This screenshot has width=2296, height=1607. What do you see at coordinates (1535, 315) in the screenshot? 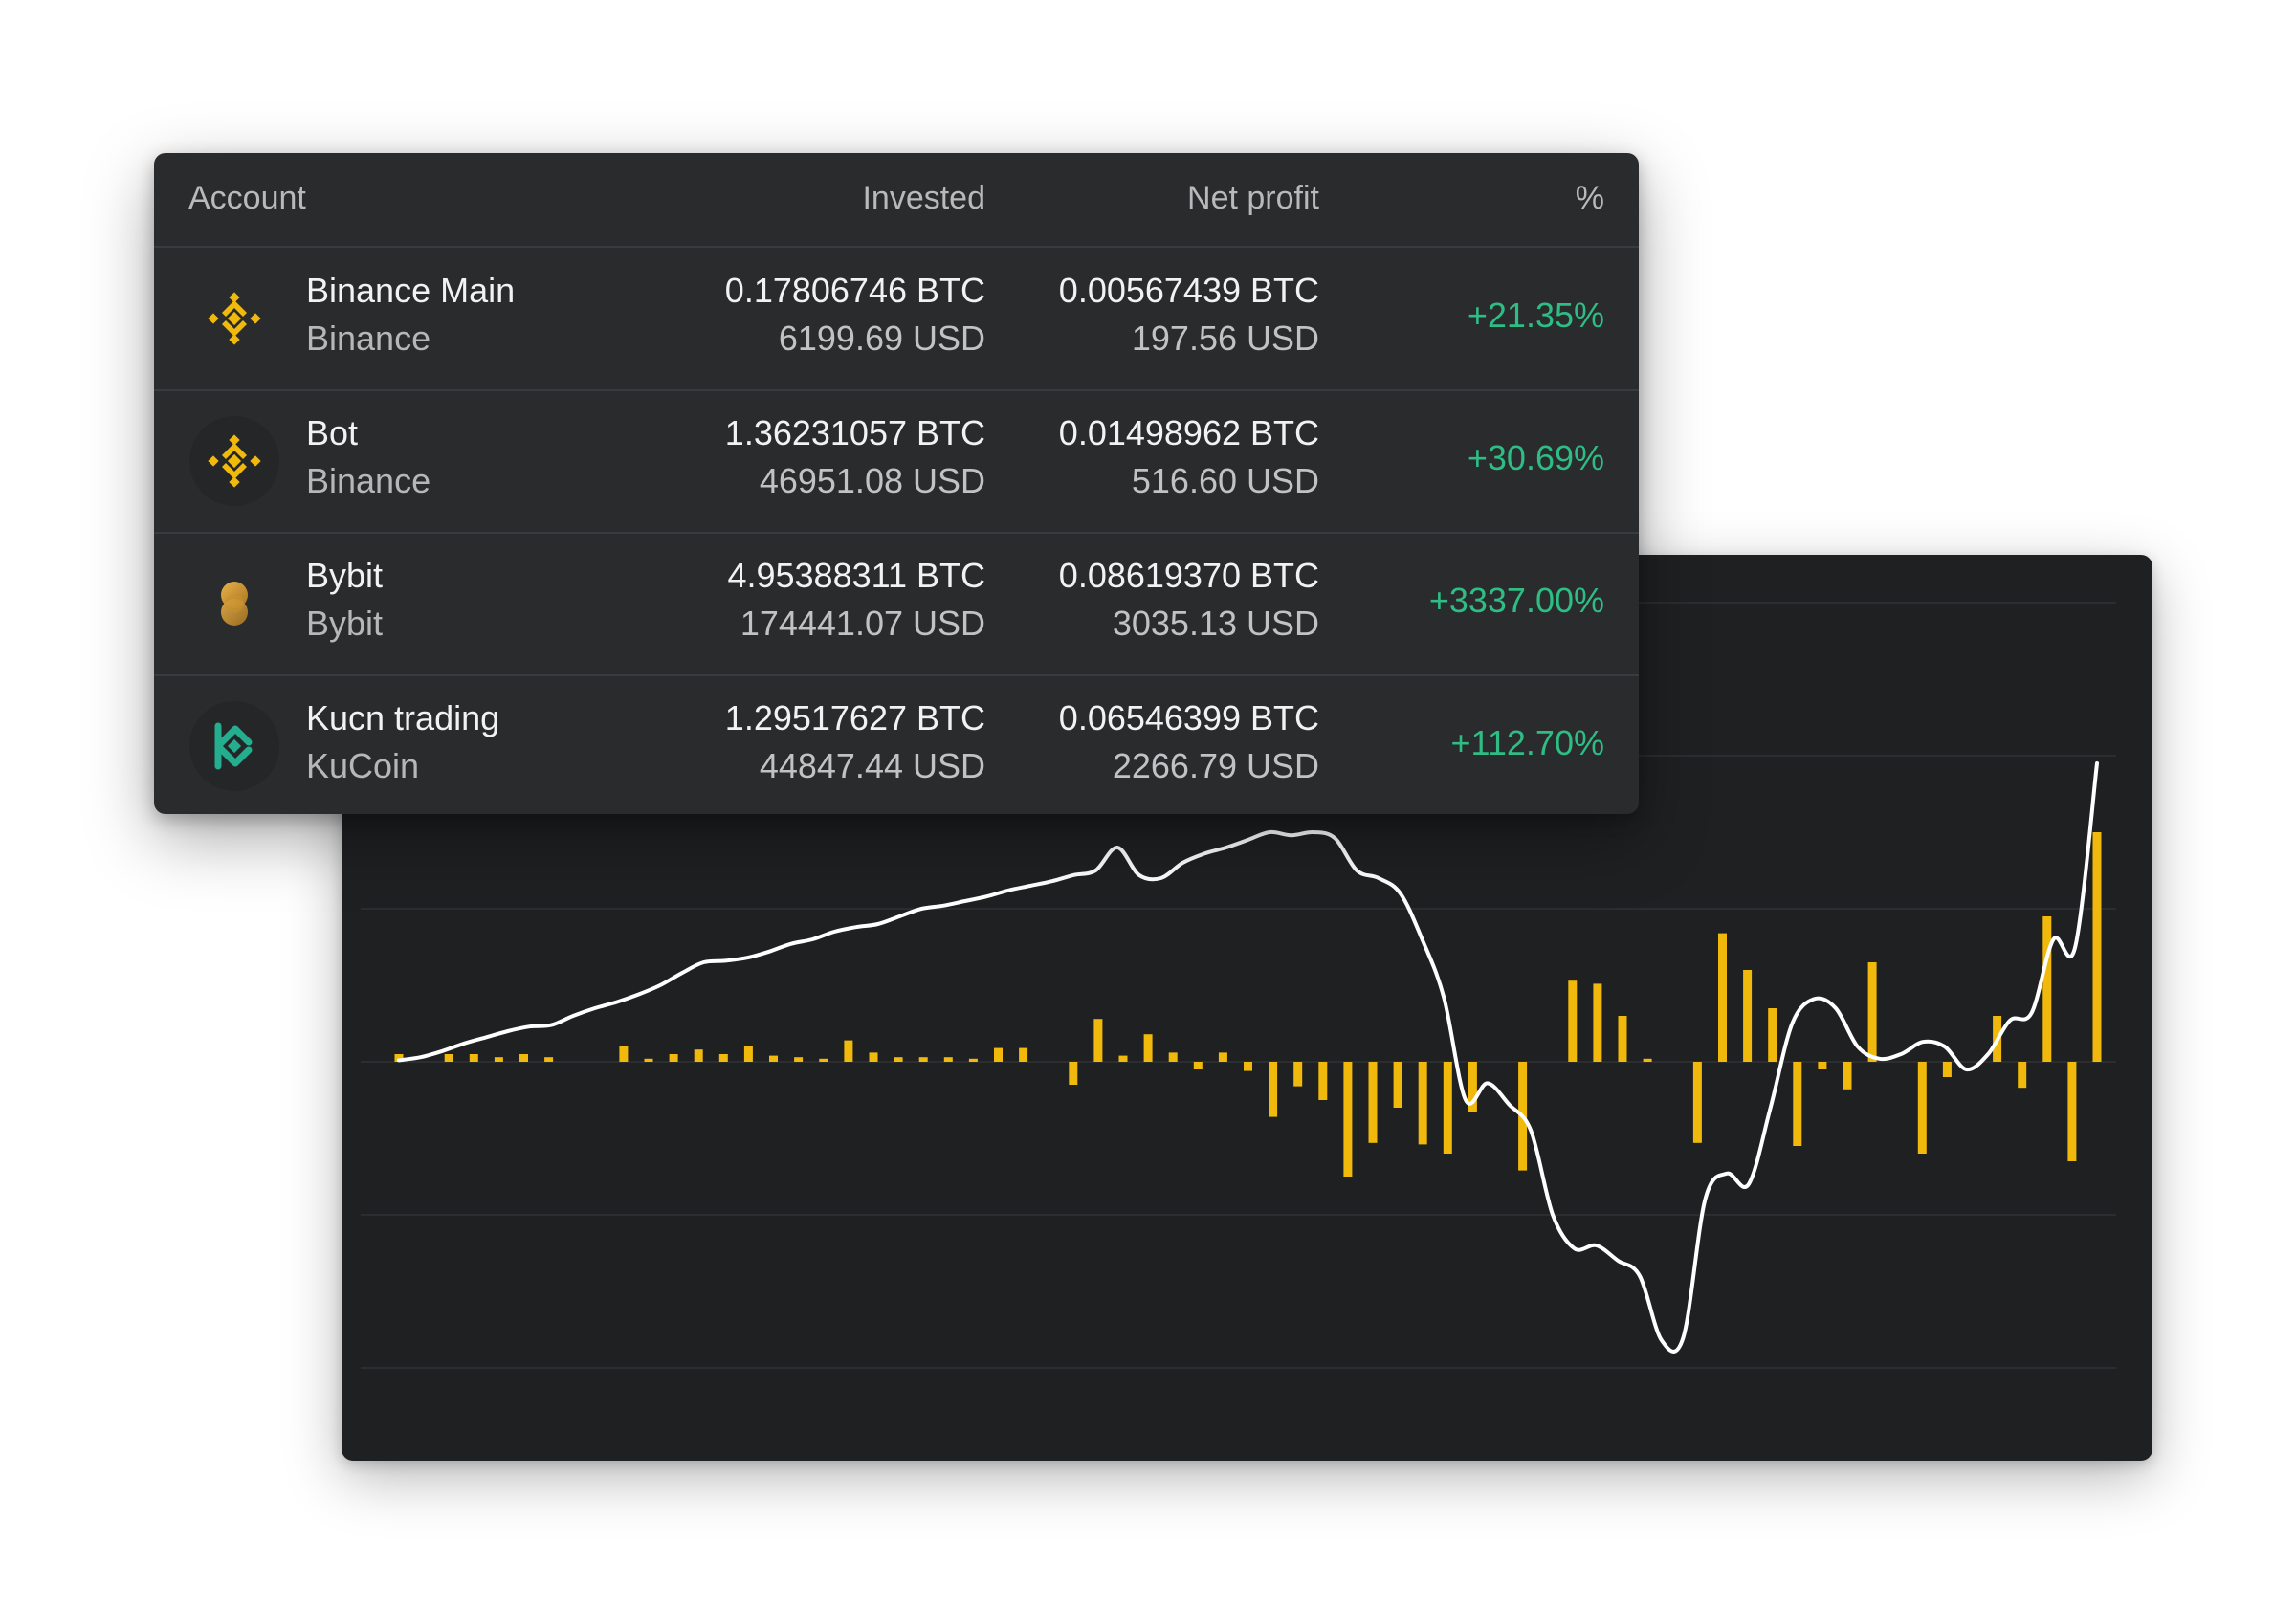
I see `profit-percent: +21.35%` at bounding box center [1535, 315].